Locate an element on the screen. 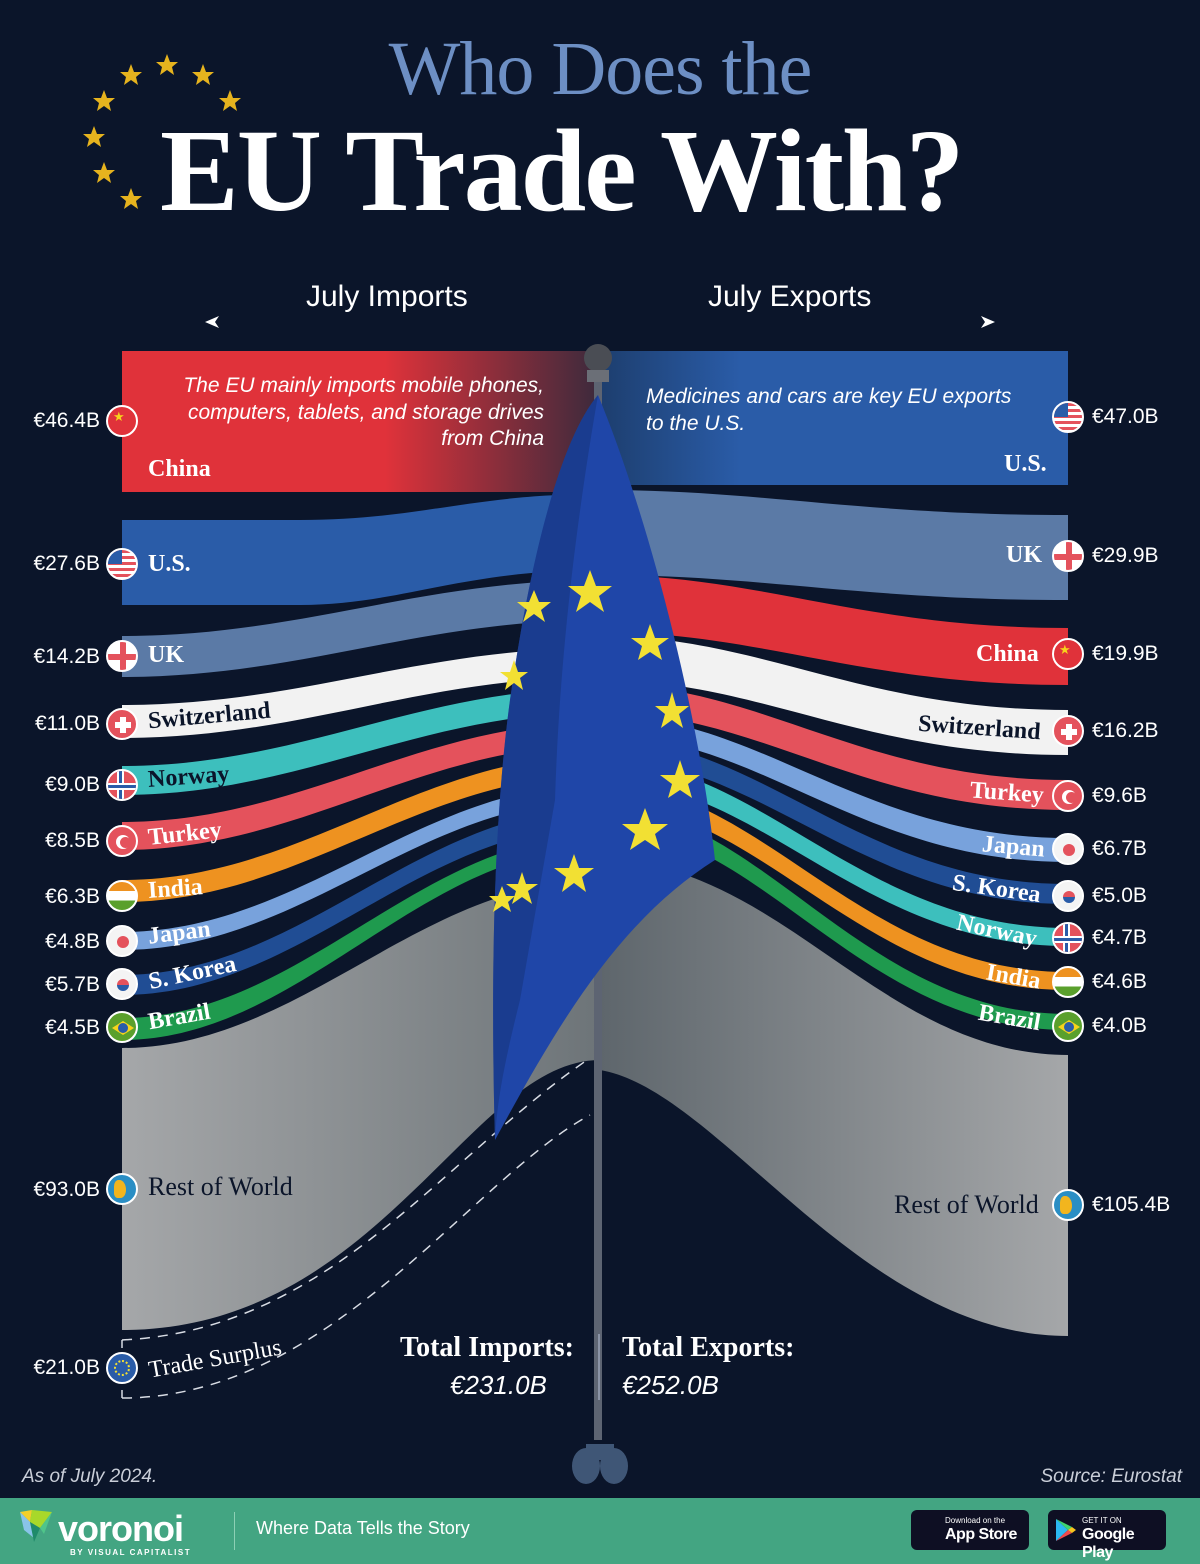  title-line-1: Who Does the is located at coordinates (600, 69).